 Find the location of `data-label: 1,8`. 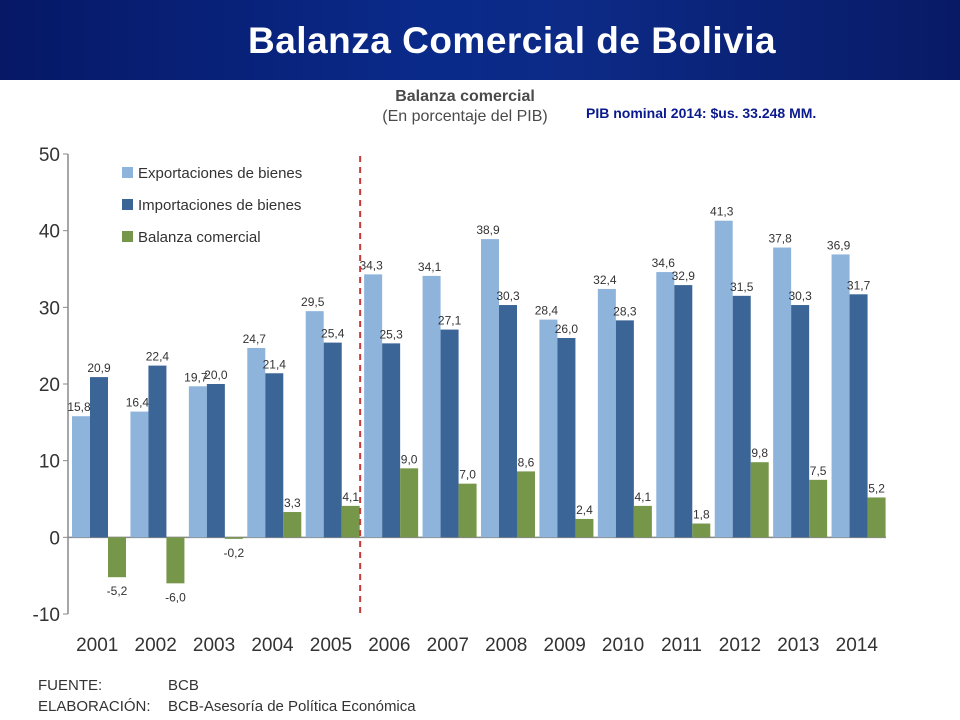

data-label: 1,8 is located at coordinates (701, 515).